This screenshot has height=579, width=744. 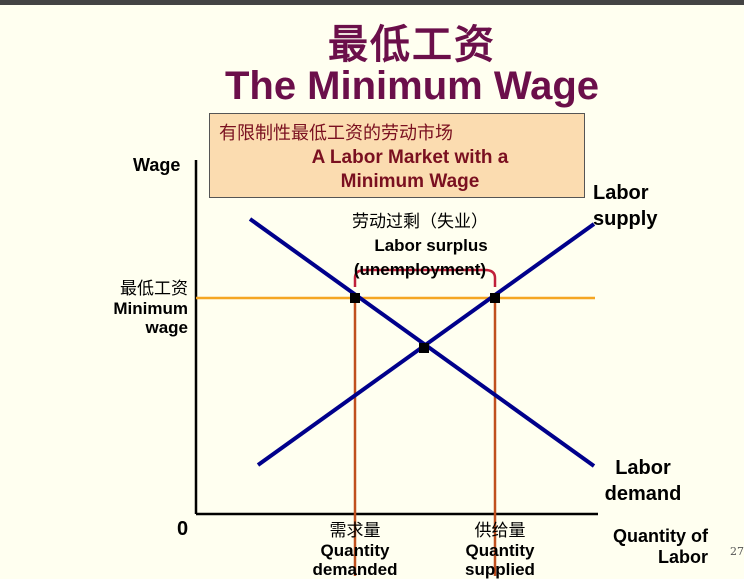 What do you see at coordinates (625, 206) in the screenshot?
I see `labor-supply-label: Labor supply` at bounding box center [625, 206].